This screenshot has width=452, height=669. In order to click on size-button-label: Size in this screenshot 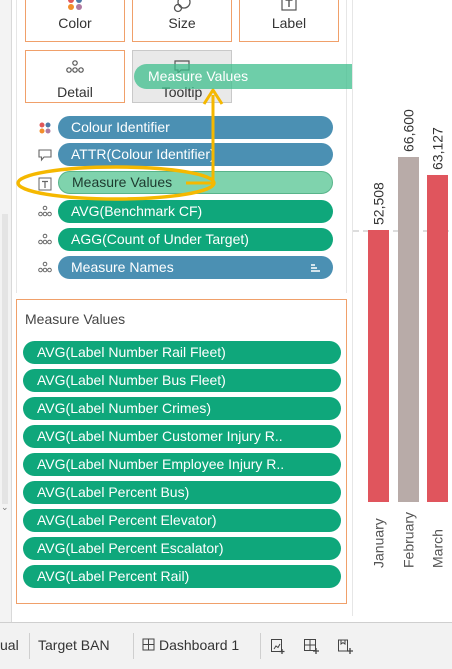, I will do `click(182, 23)`.